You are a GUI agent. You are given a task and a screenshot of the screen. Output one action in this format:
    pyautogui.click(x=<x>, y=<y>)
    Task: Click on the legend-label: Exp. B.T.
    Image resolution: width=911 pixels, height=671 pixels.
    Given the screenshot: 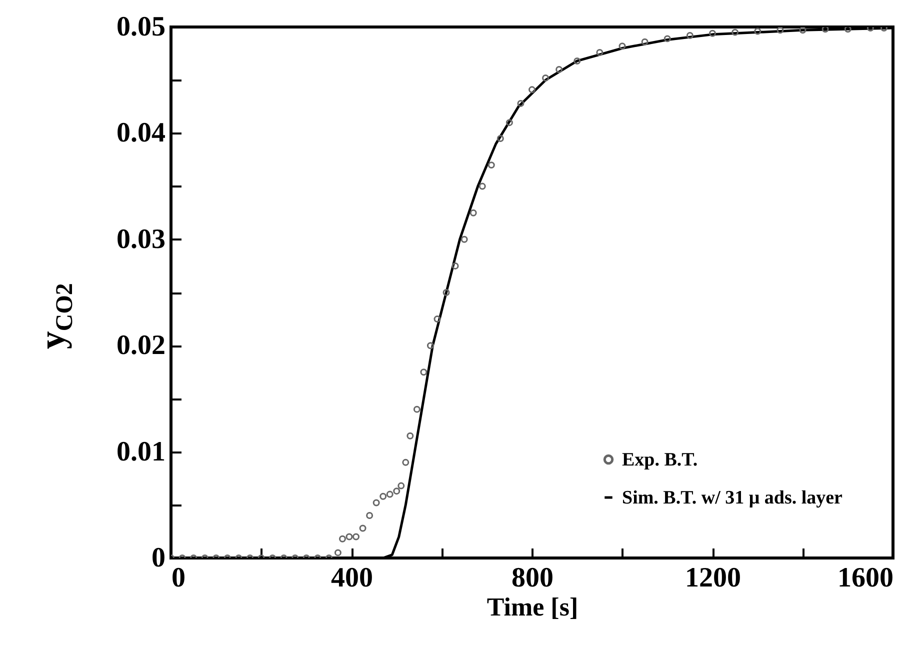 What is the action you would take?
    pyautogui.click(x=660, y=460)
    